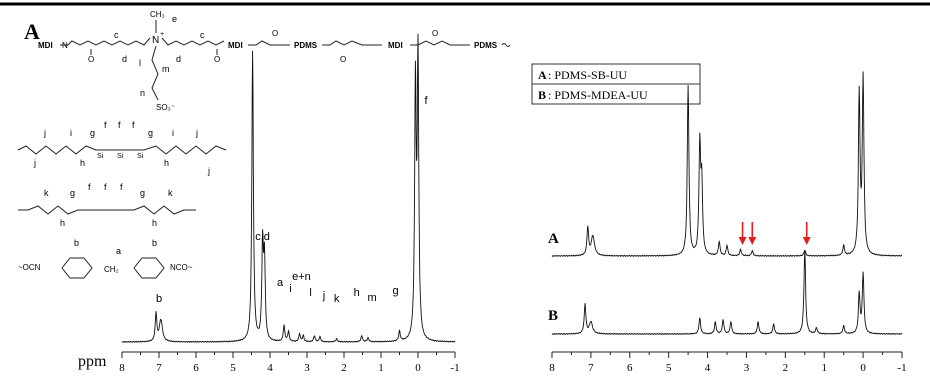  Describe the element at coordinates (747, 368) in the screenshot. I see `right-tick-label: 3` at that location.